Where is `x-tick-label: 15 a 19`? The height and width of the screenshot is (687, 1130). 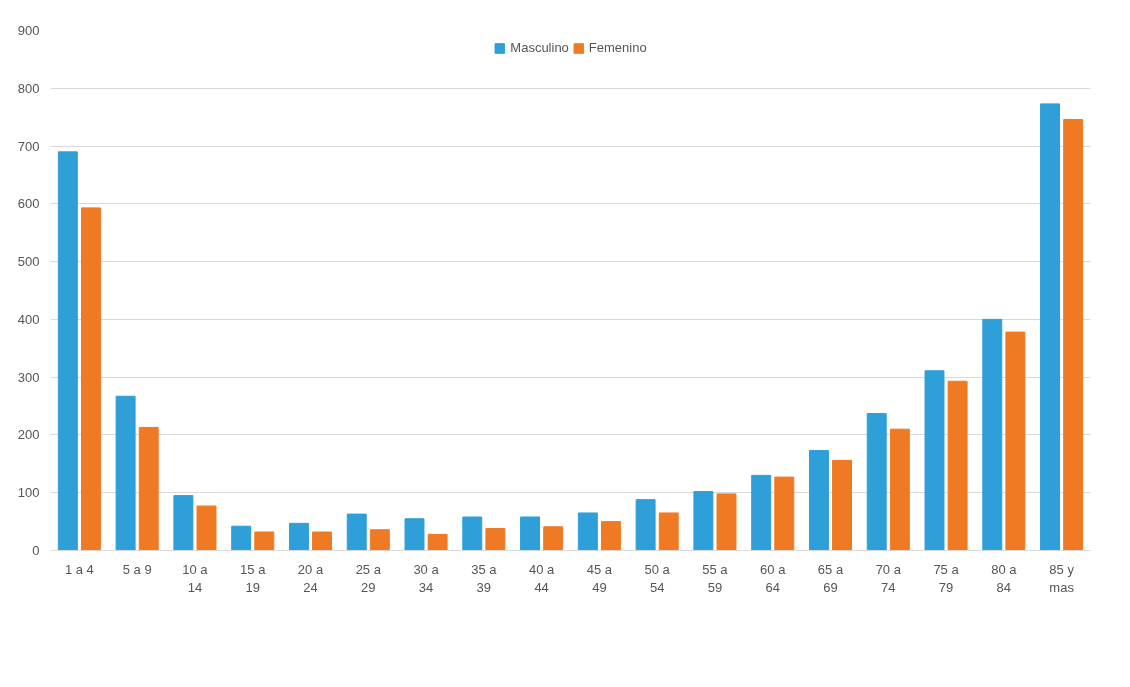 x-tick-label: 15 a 19 is located at coordinates (253, 578).